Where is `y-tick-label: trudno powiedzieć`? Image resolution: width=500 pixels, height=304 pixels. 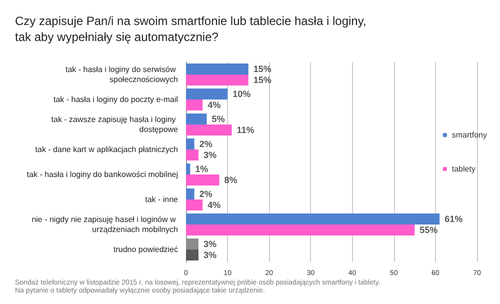
y-tick-label: trudno powiedzieć is located at coordinates (146, 249).